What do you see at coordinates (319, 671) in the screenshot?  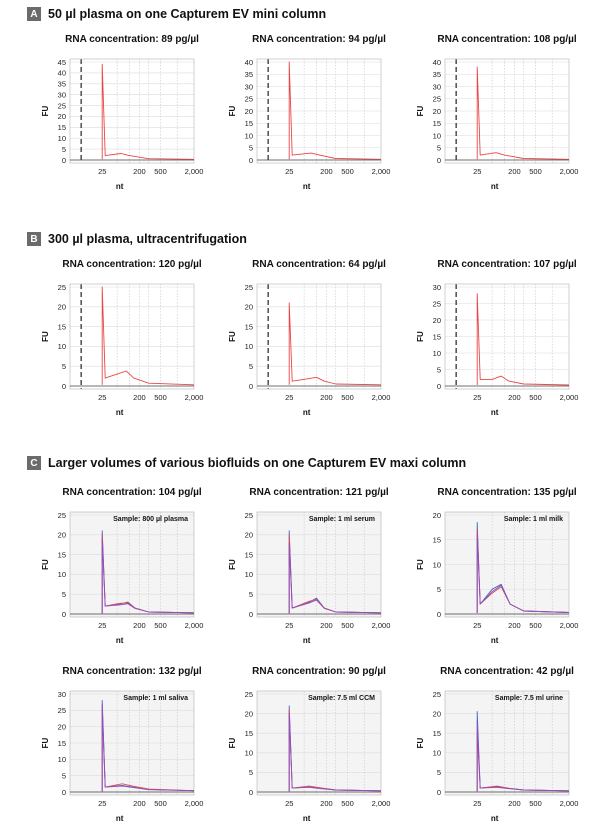 I see `panel-title: RNA concentration: 90 pg/µl` at bounding box center [319, 671].